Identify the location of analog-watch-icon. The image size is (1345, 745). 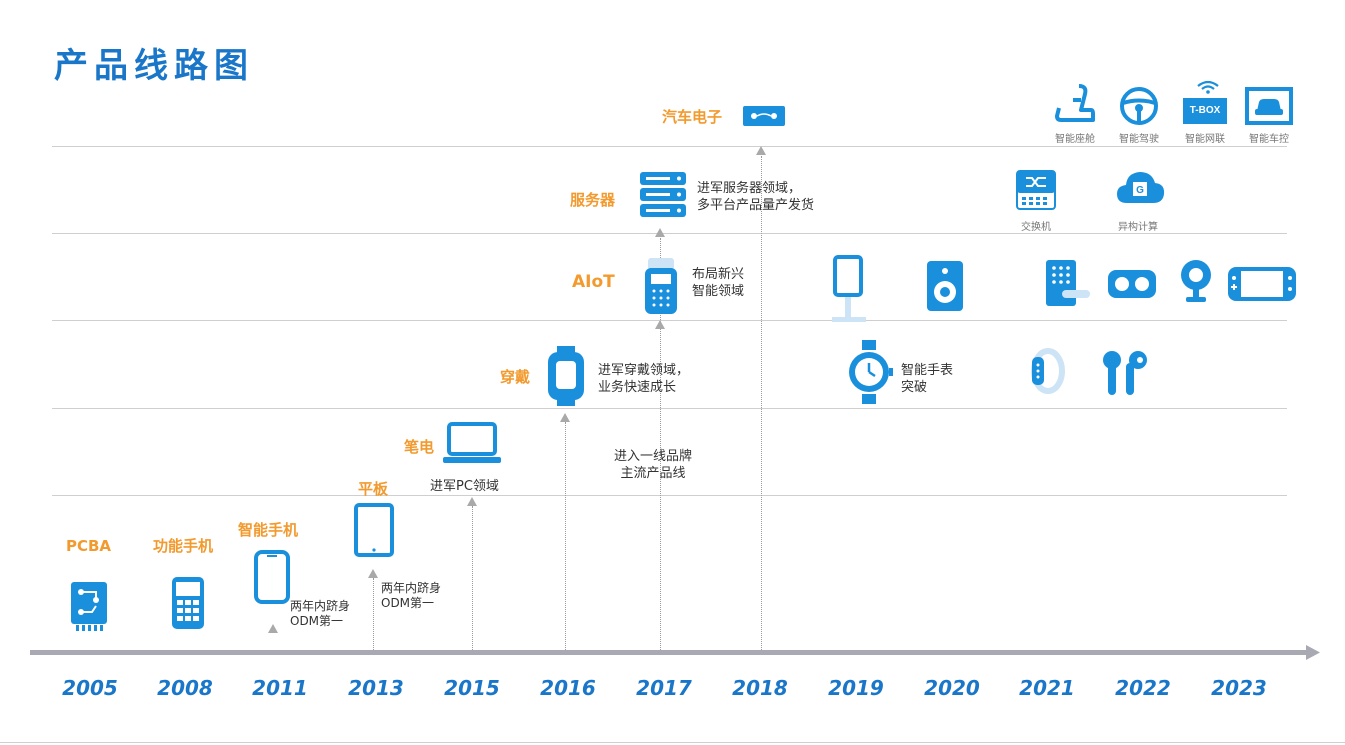
(871, 372).